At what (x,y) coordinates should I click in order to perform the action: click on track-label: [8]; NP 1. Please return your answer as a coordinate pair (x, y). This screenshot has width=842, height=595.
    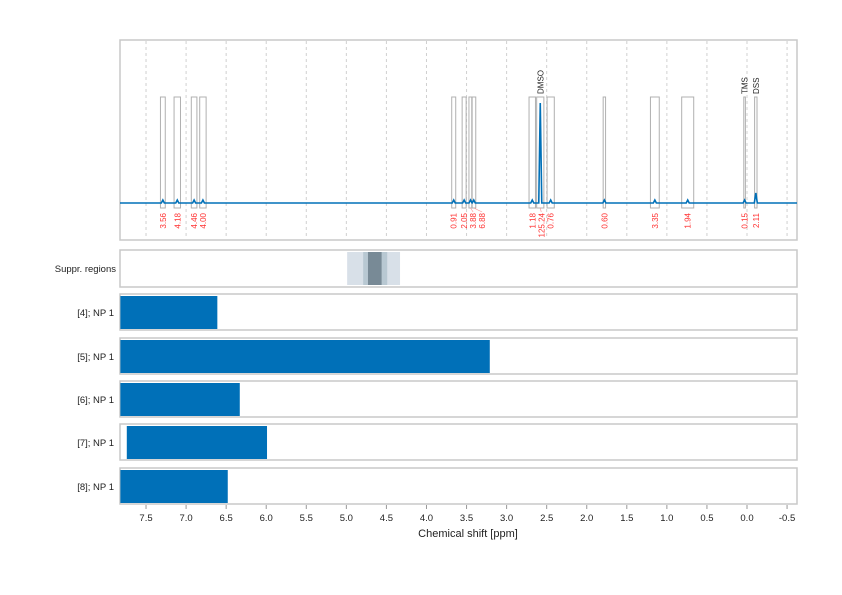
    Looking at the image, I should click on (95, 487).